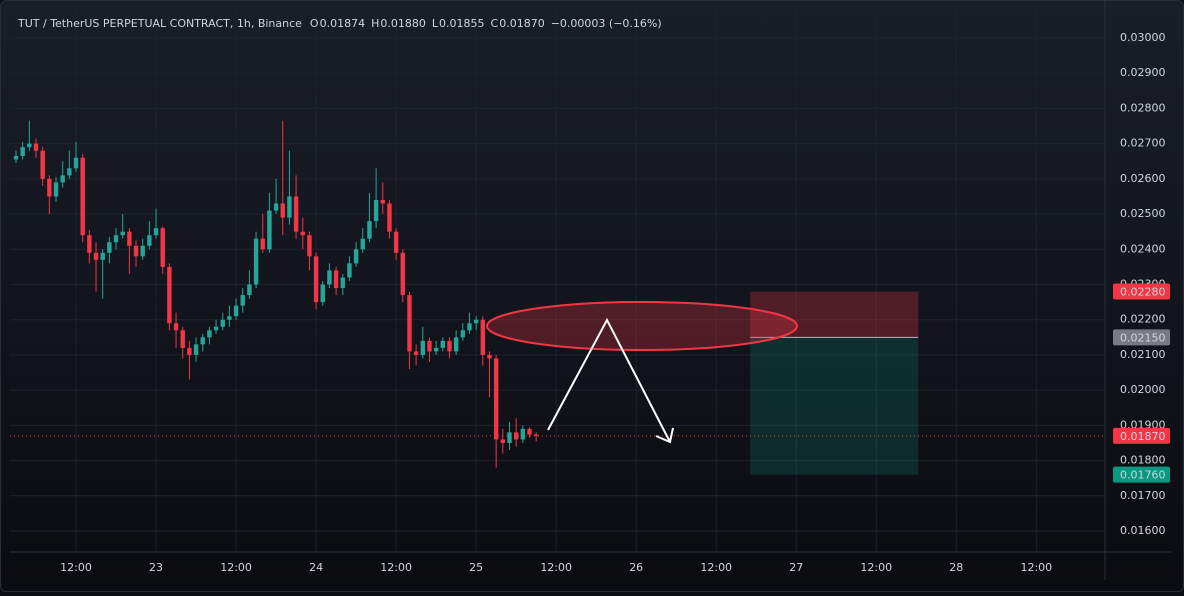 The width and height of the screenshot is (1184, 596). I want to click on change: −0.00003 (−0.16%), so click(606, 23).